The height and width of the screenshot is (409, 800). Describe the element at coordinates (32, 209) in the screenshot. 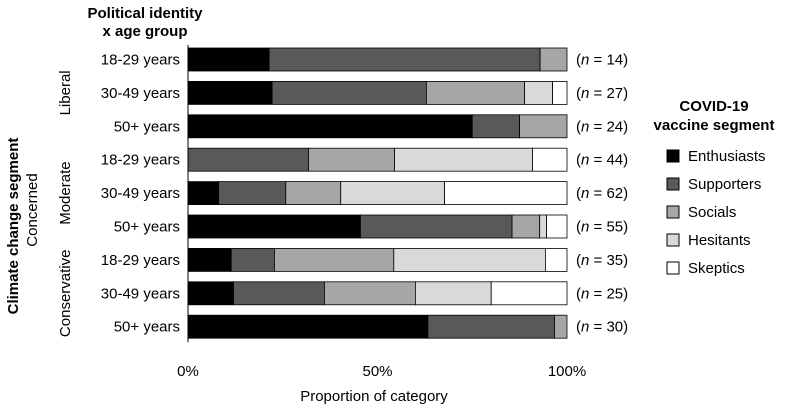

I see `outer-axis-sublabel: Concerned` at that location.